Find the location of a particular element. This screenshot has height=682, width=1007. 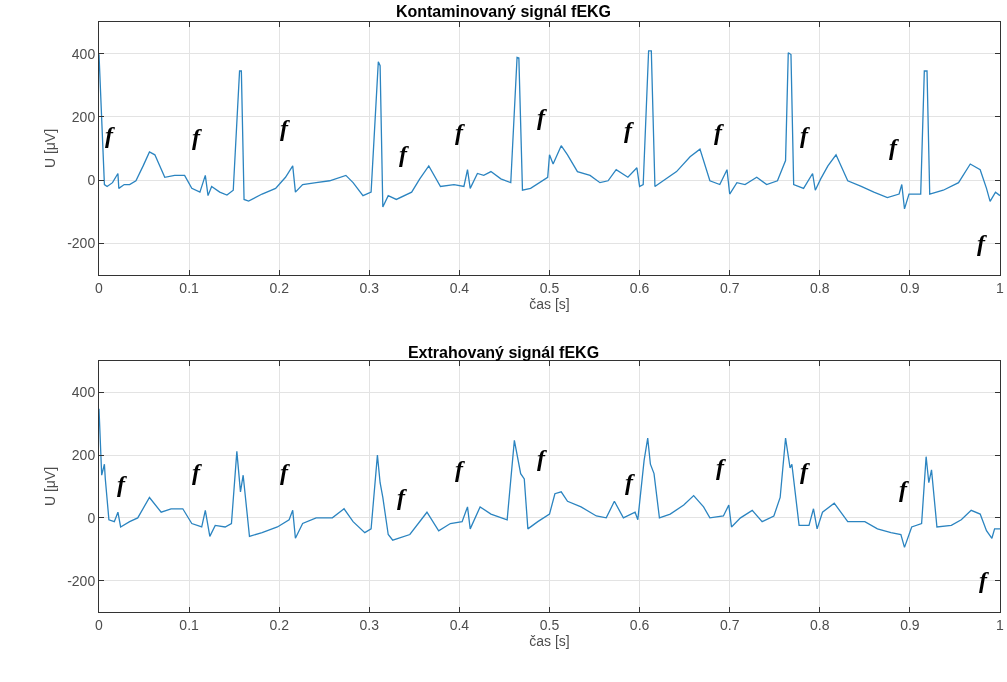

chart-title: Extrahovaný signál fEKG is located at coordinates (503, 352).